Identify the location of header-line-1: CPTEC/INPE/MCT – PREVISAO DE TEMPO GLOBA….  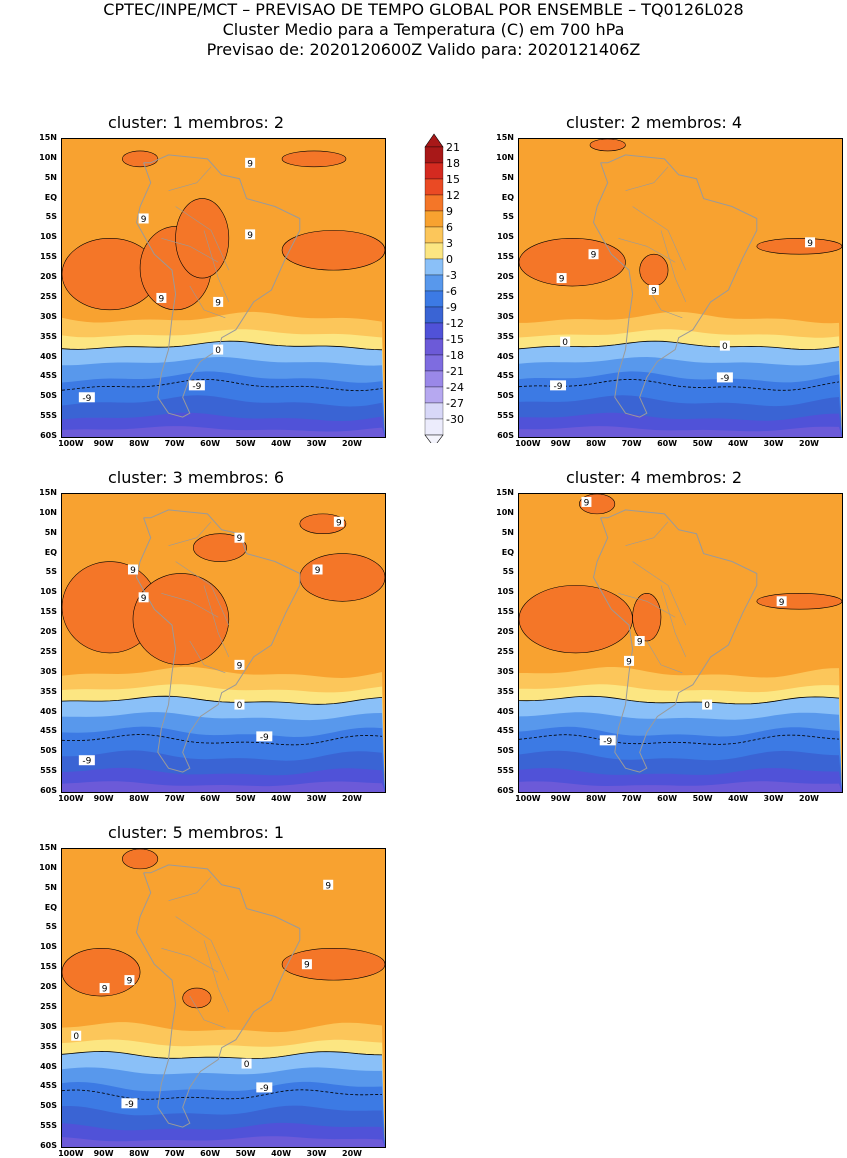
(423, 9).